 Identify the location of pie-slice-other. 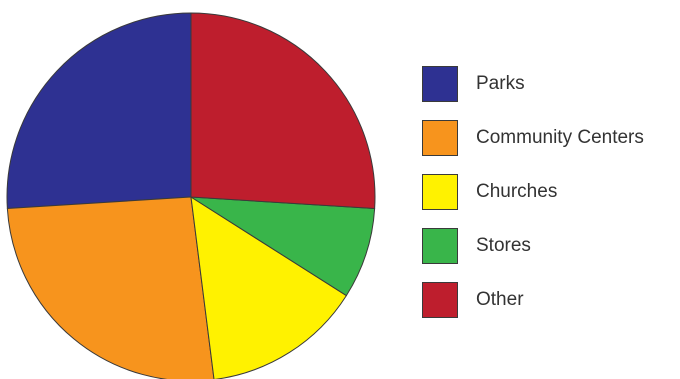
(283, 111).